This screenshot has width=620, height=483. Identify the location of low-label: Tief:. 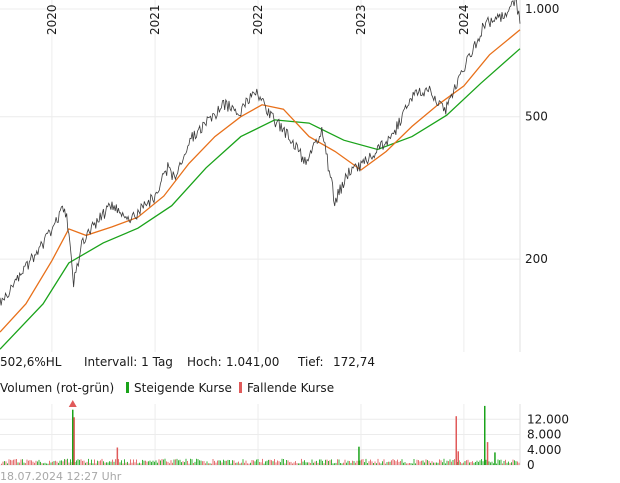
(311, 362).